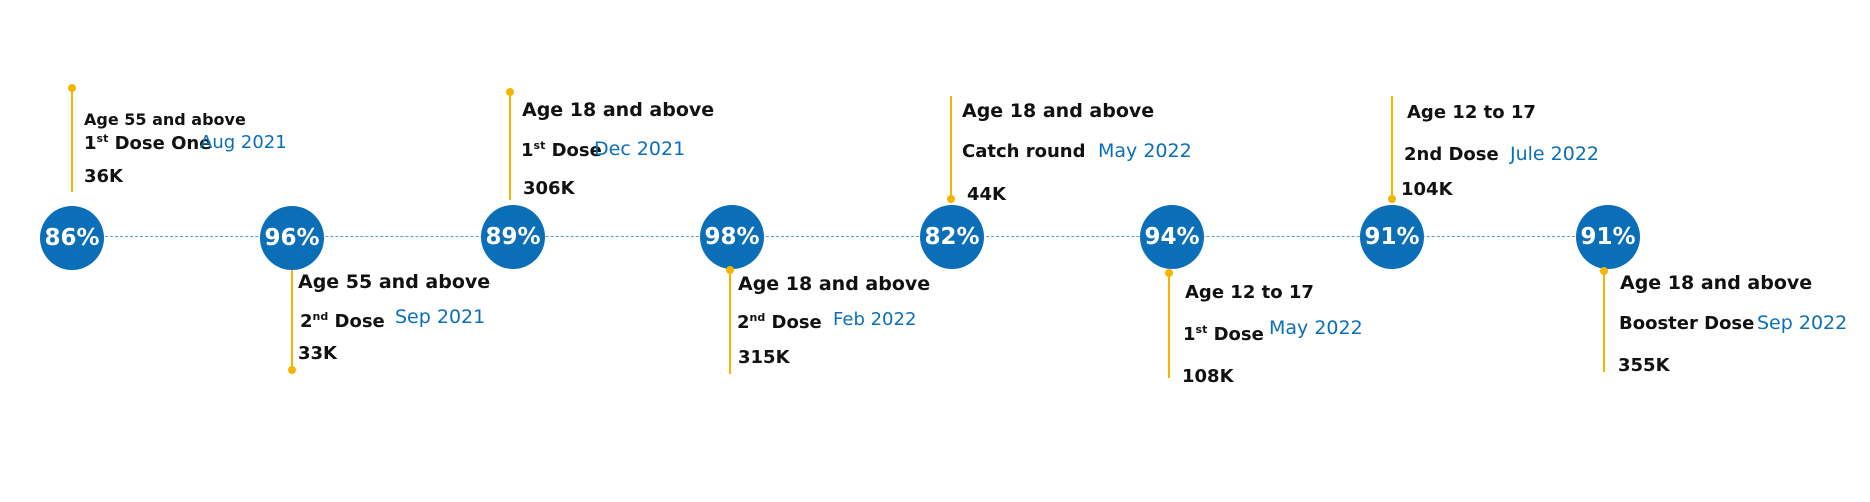 This screenshot has height=502, width=1870. I want to click on milestone-dose-label: 1st Dose One, so click(148, 143).